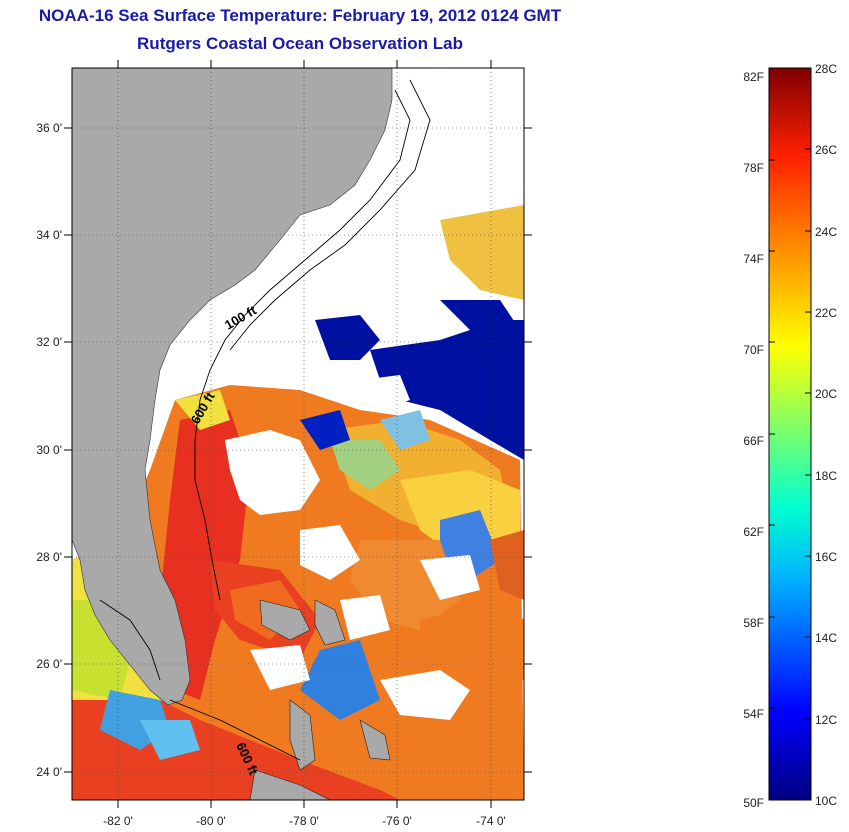 The width and height of the screenshot is (849, 832). Describe the element at coordinates (826, 801) in the screenshot. I see `colorbar-c-label: 10C` at that location.